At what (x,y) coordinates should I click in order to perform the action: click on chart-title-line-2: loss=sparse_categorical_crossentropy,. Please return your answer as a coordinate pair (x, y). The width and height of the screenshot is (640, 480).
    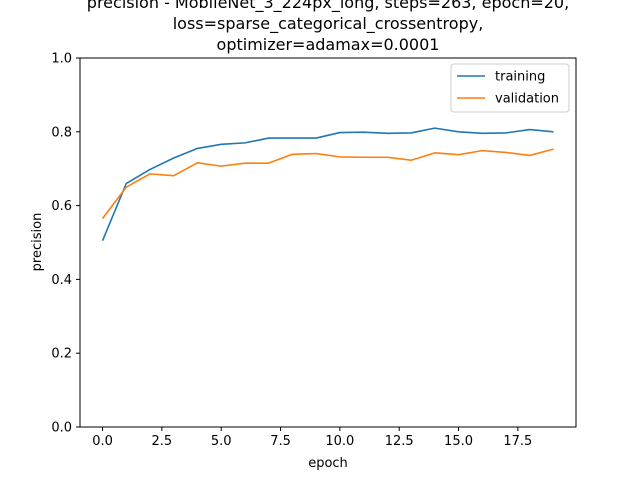
    Looking at the image, I should click on (328, 24).